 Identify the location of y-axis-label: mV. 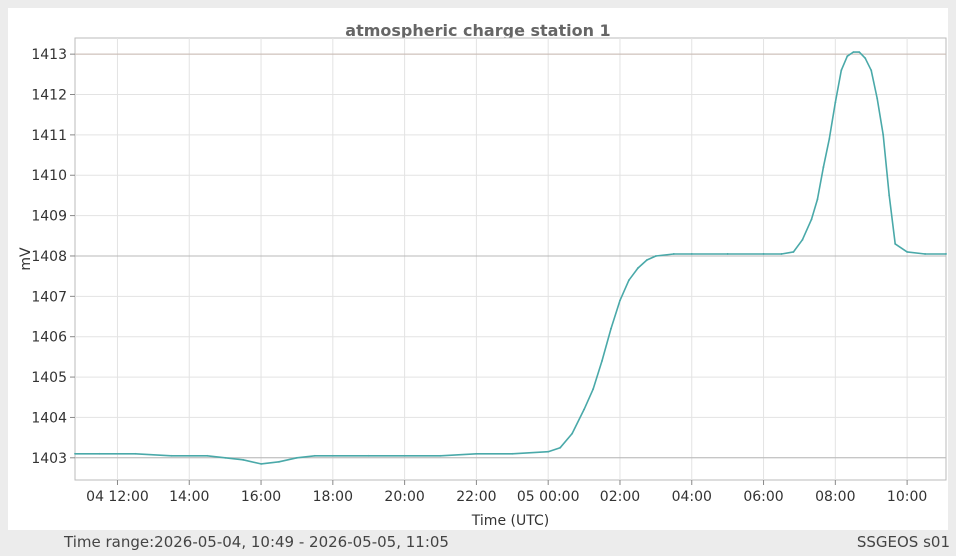
(26, 259).